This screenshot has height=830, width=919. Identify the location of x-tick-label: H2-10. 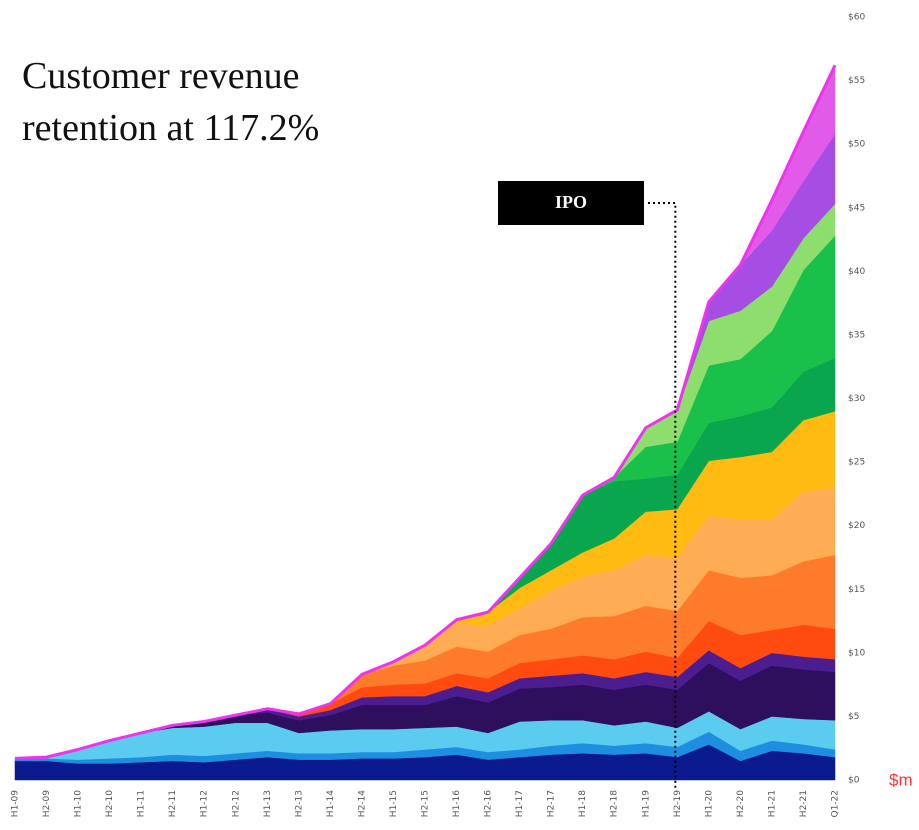
(110, 803).